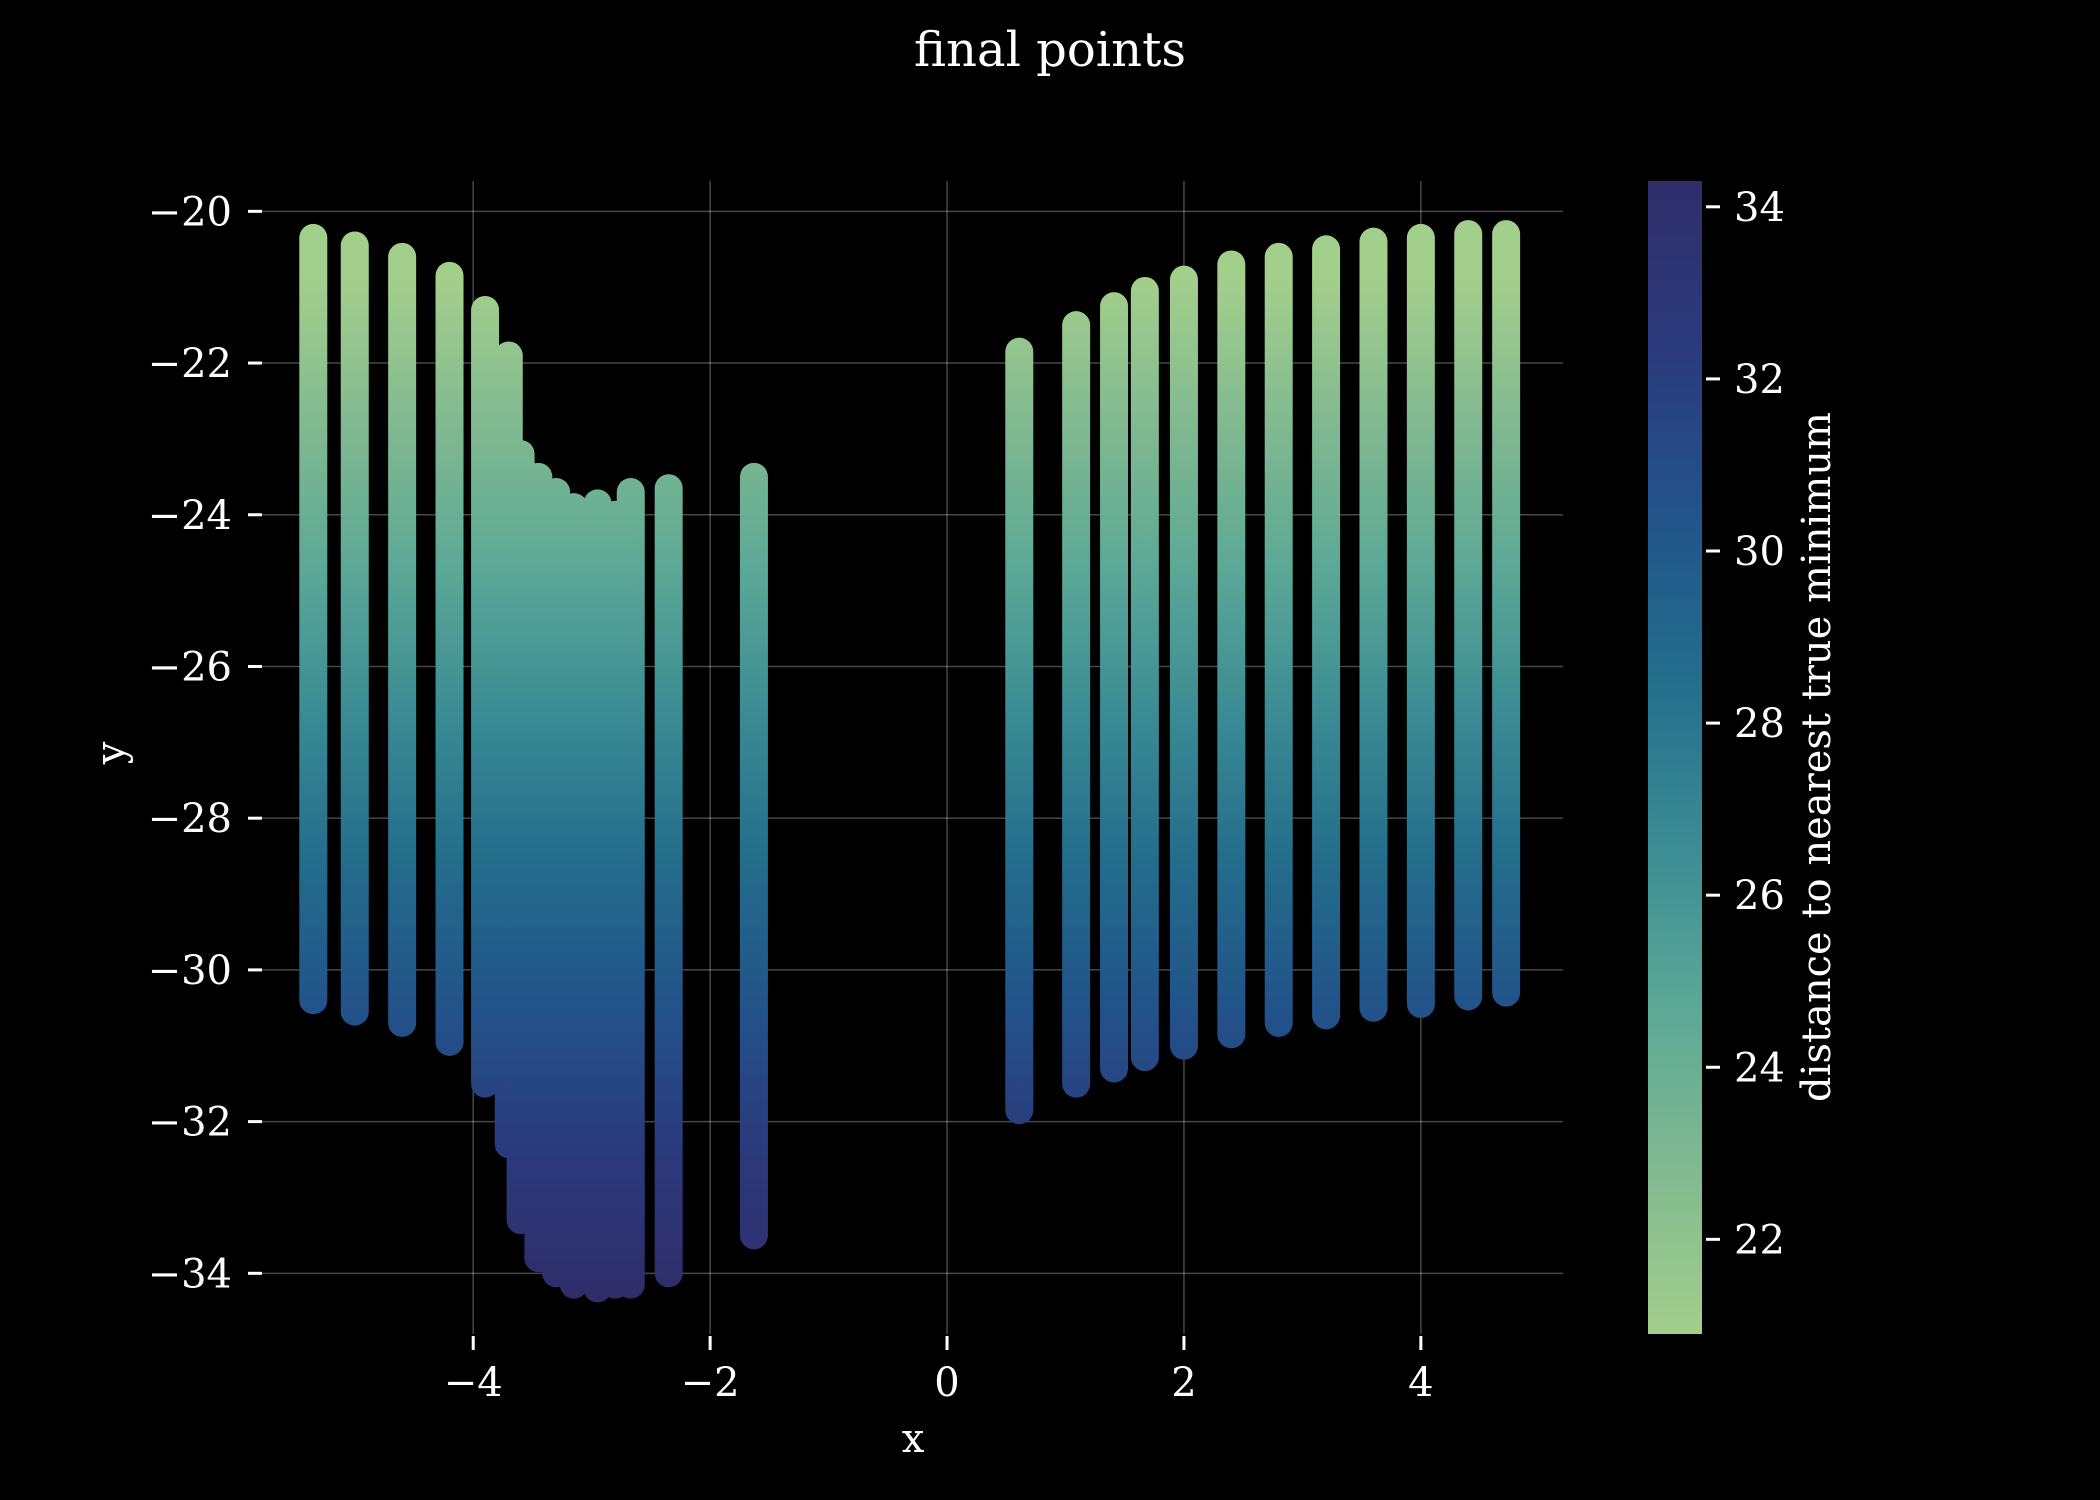  What do you see at coordinates (190, 212) in the screenshot?
I see `y-tick-label: −20` at bounding box center [190, 212].